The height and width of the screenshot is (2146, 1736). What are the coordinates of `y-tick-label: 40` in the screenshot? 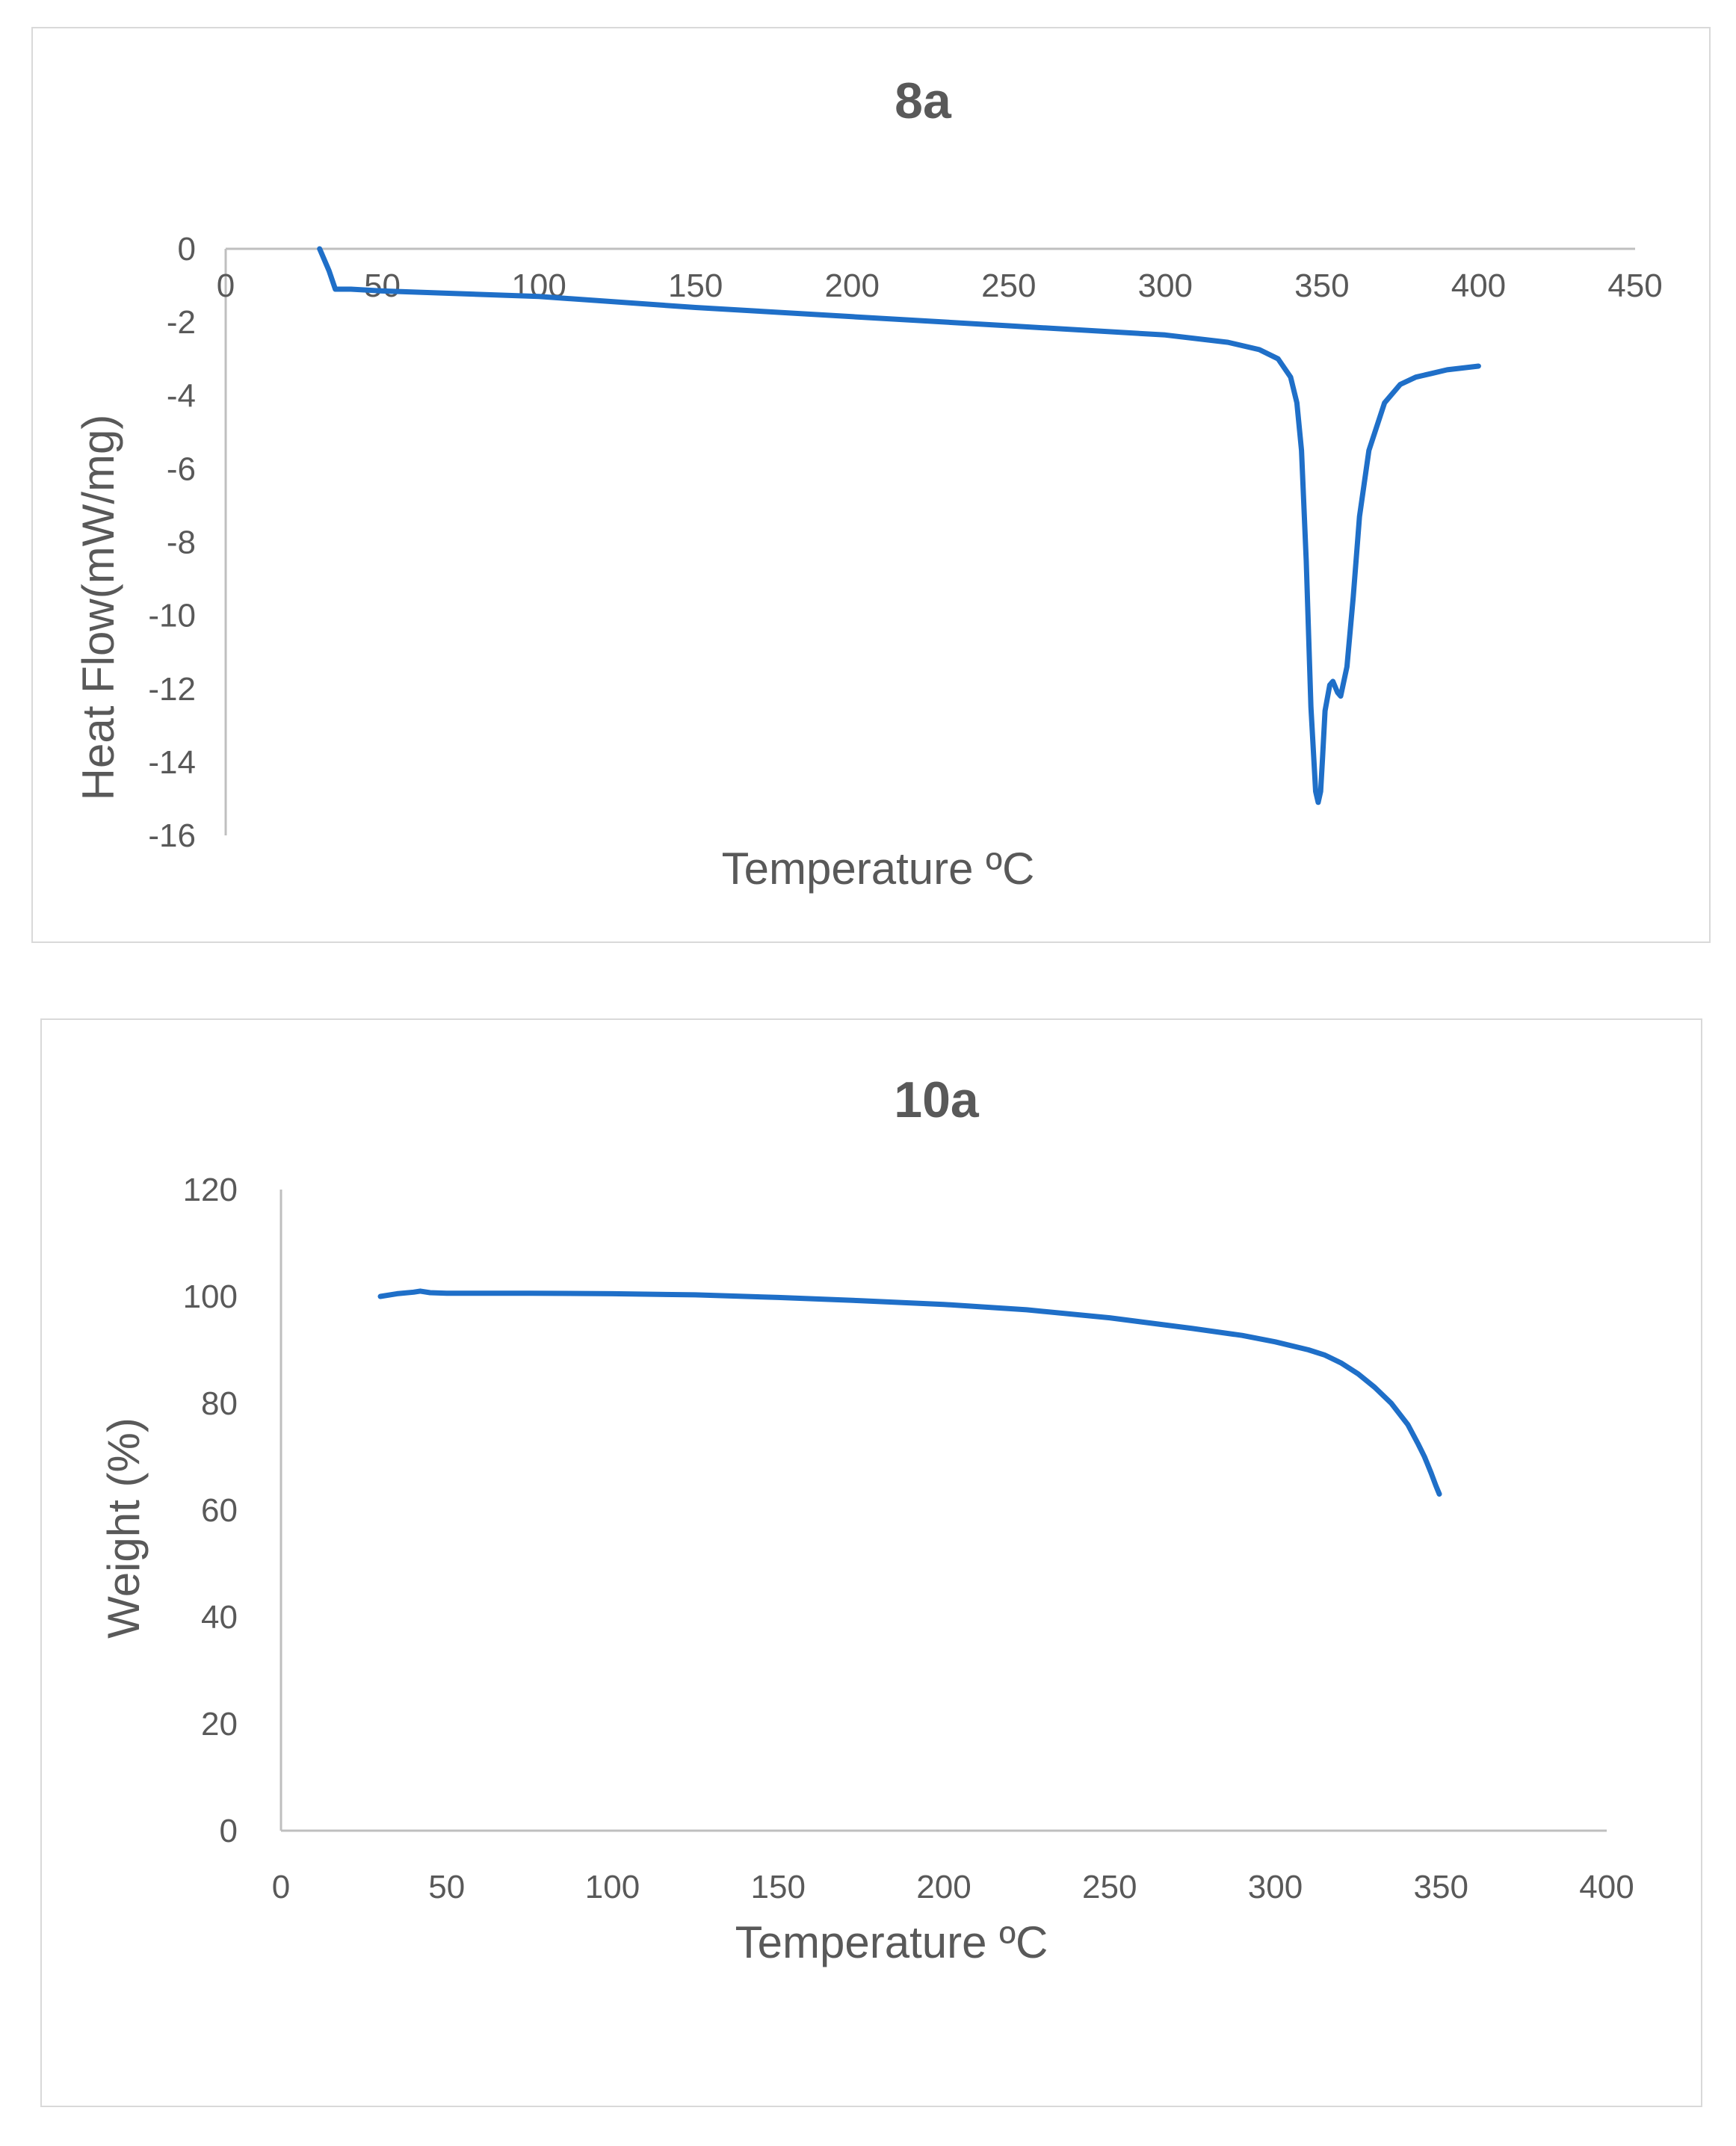 It's located at (220, 1618).